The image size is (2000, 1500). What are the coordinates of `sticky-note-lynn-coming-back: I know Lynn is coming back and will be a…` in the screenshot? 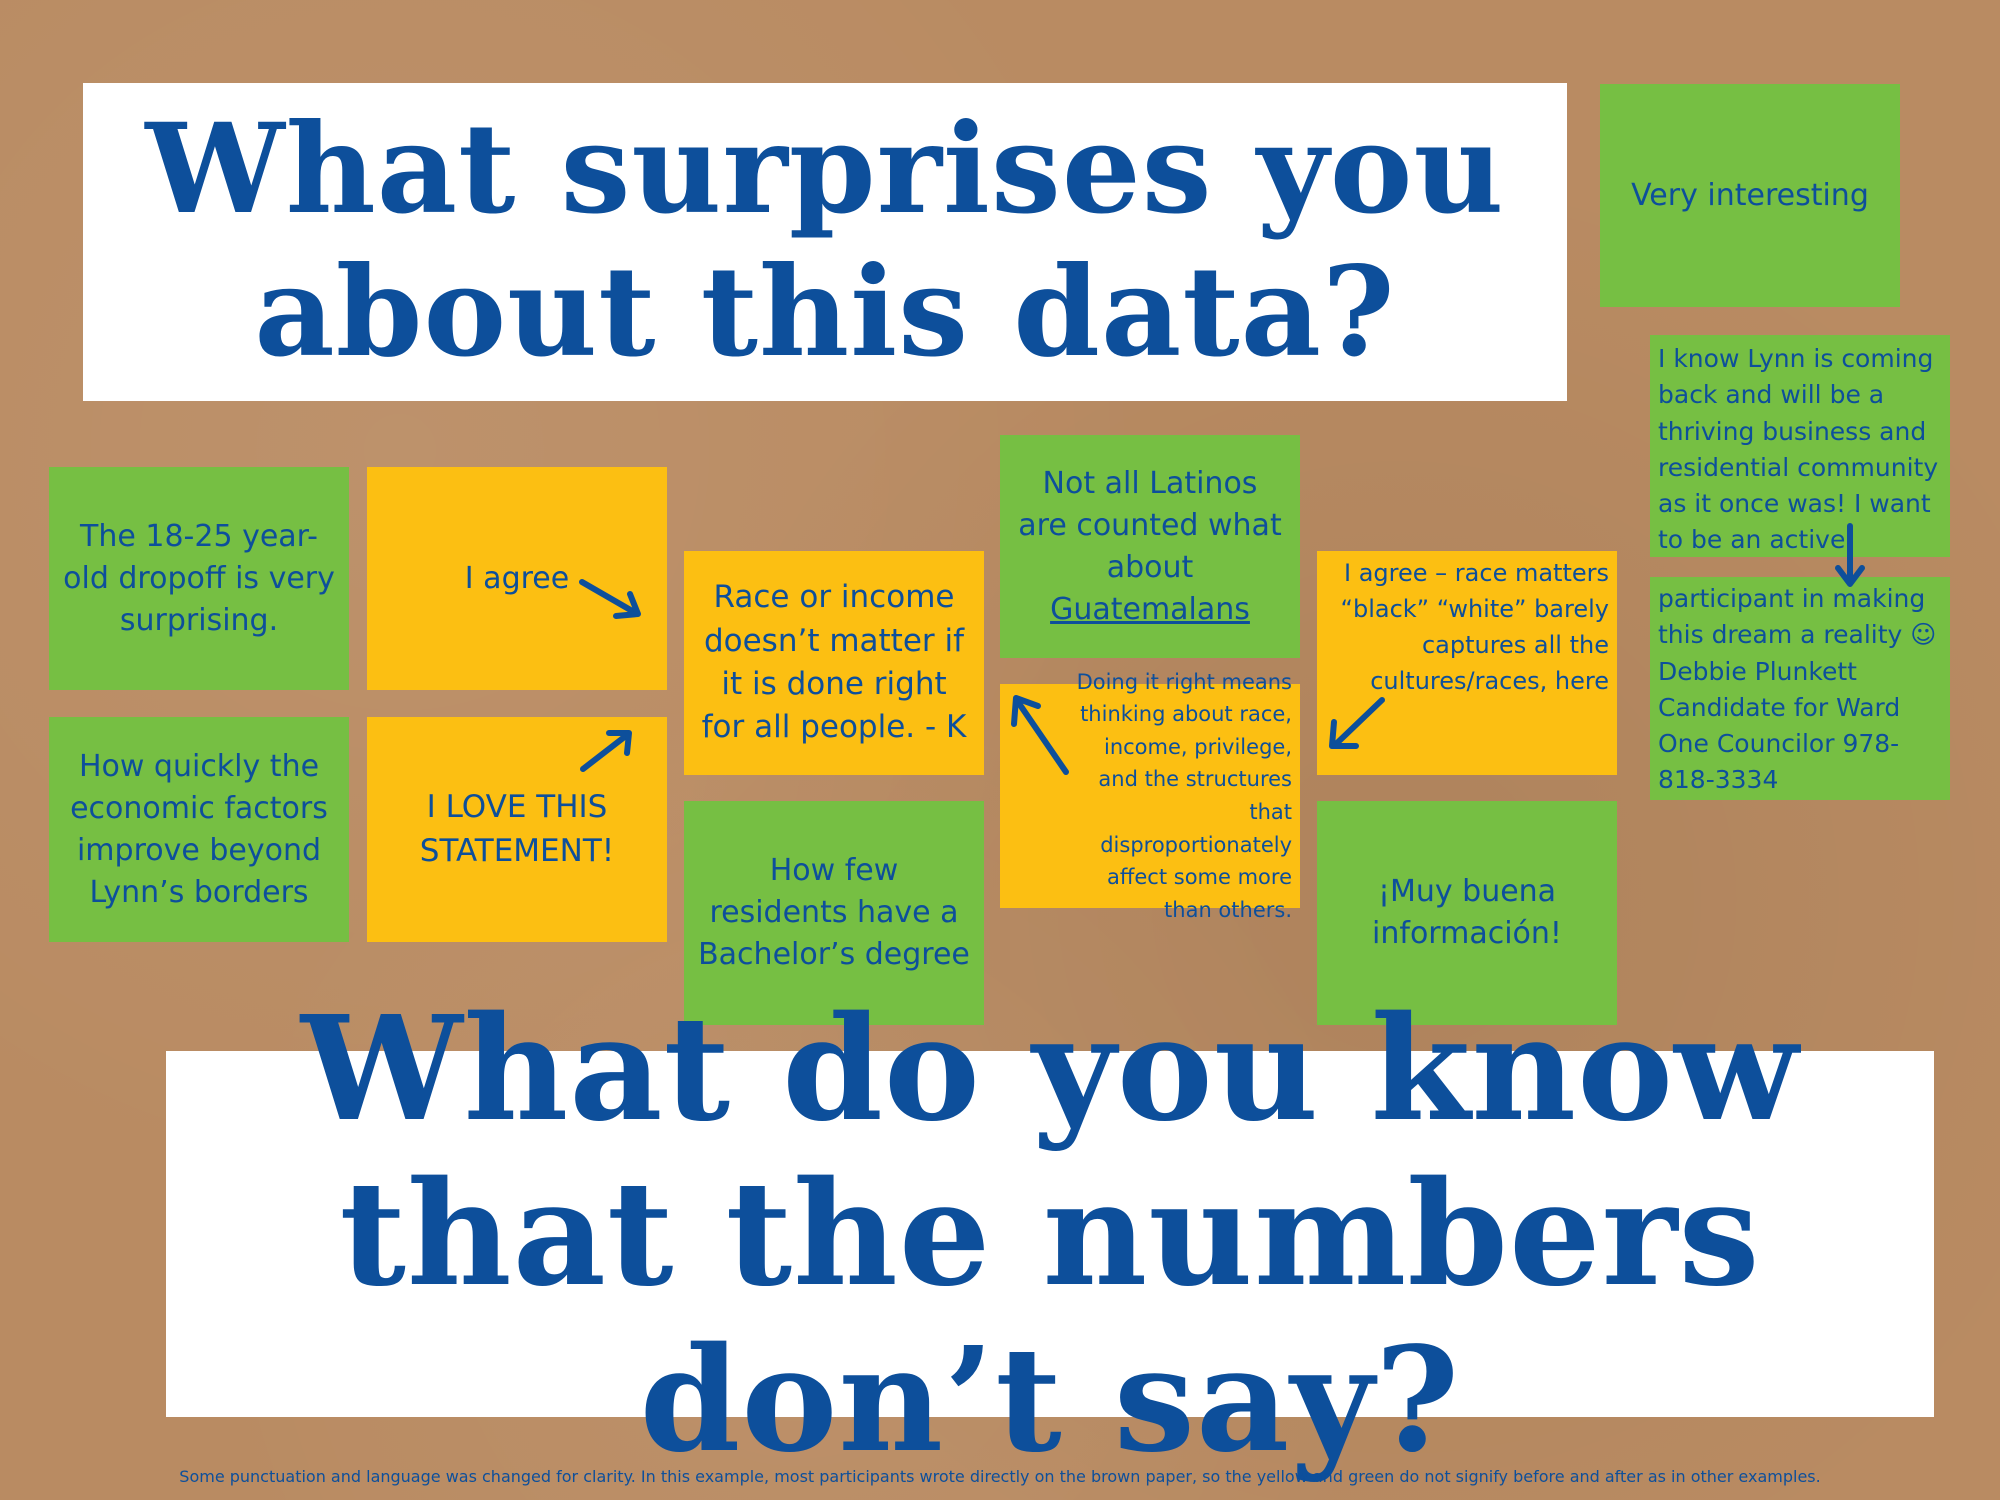 It's located at (1800, 446).